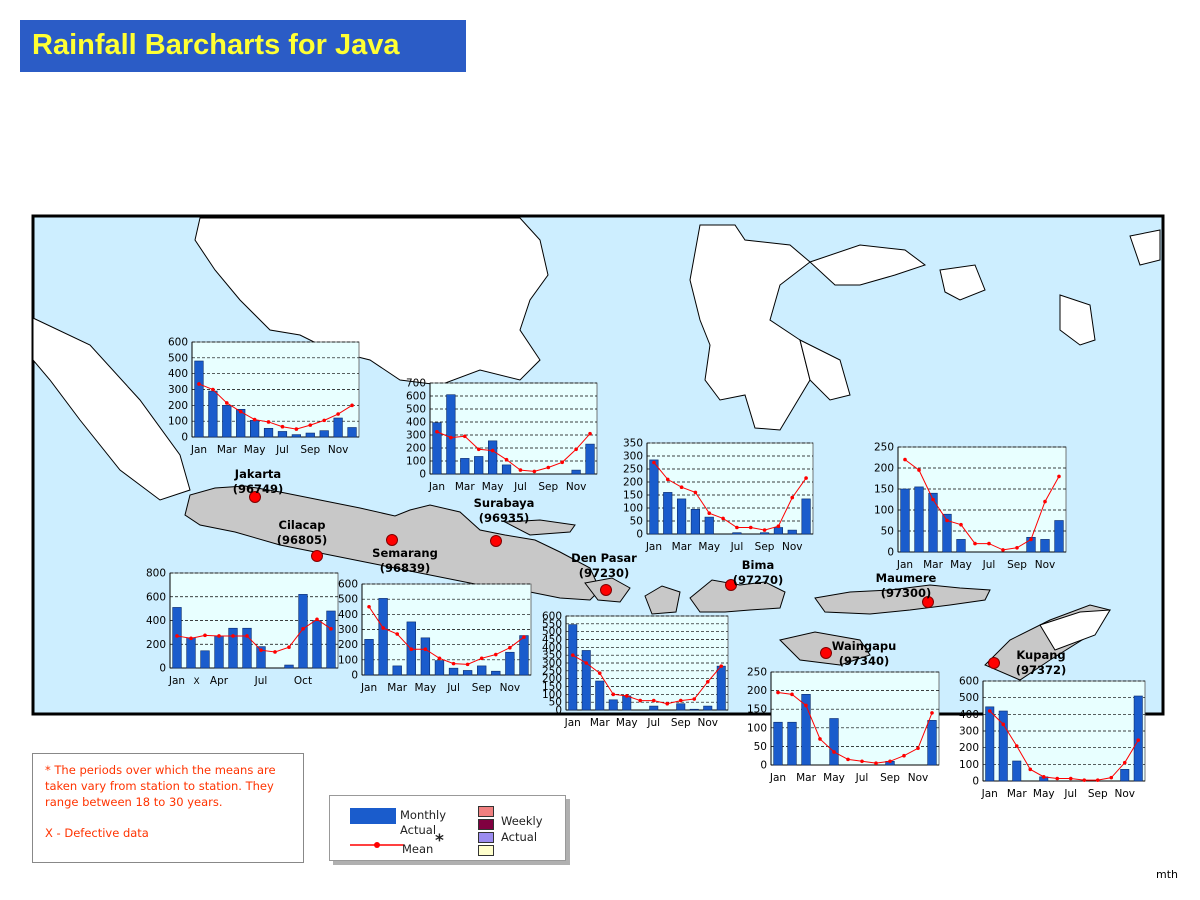 The height and width of the screenshot is (900, 1200). Describe the element at coordinates (606, 590) in the screenshot. I see `station-marker-den-pasar` at that location.